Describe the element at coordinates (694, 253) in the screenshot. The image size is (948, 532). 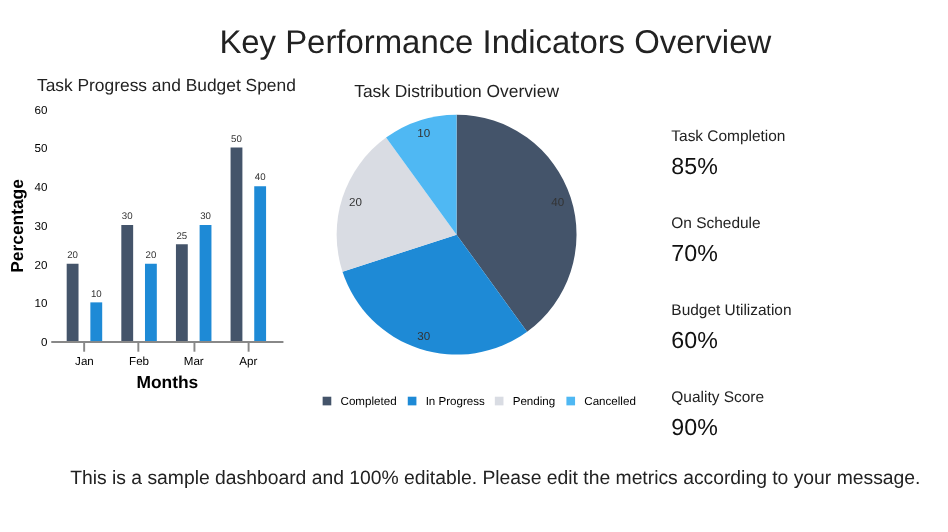
I see `text: 70%` at that location.